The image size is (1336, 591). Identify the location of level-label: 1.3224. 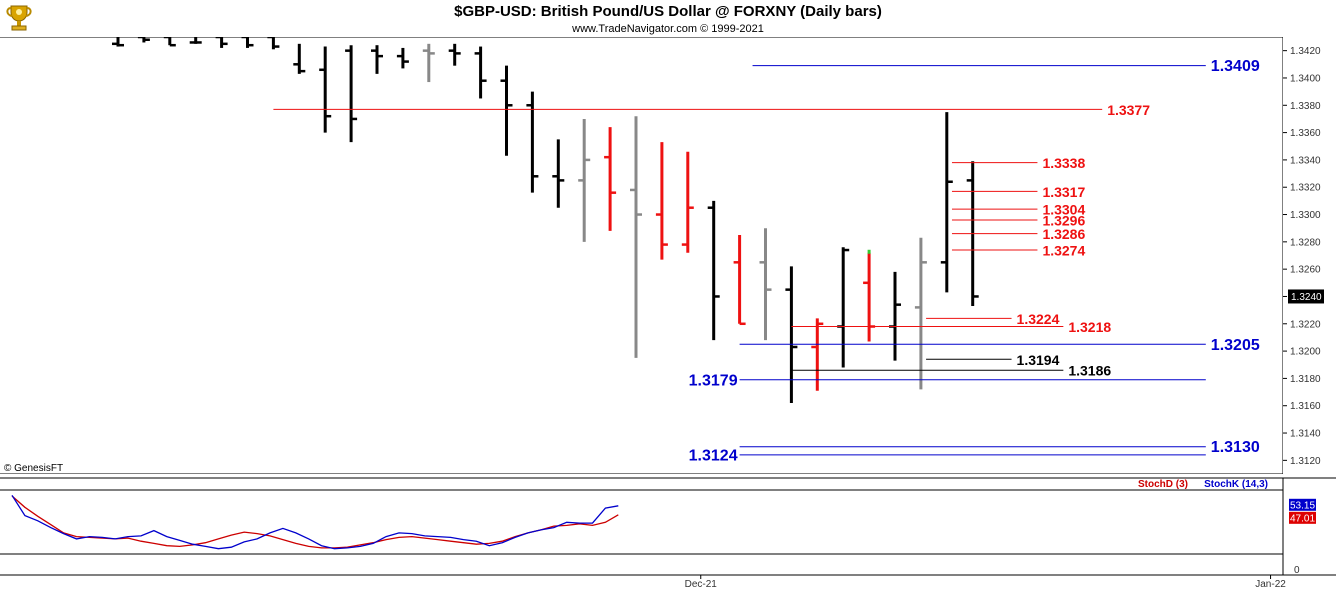
(1038, 319).